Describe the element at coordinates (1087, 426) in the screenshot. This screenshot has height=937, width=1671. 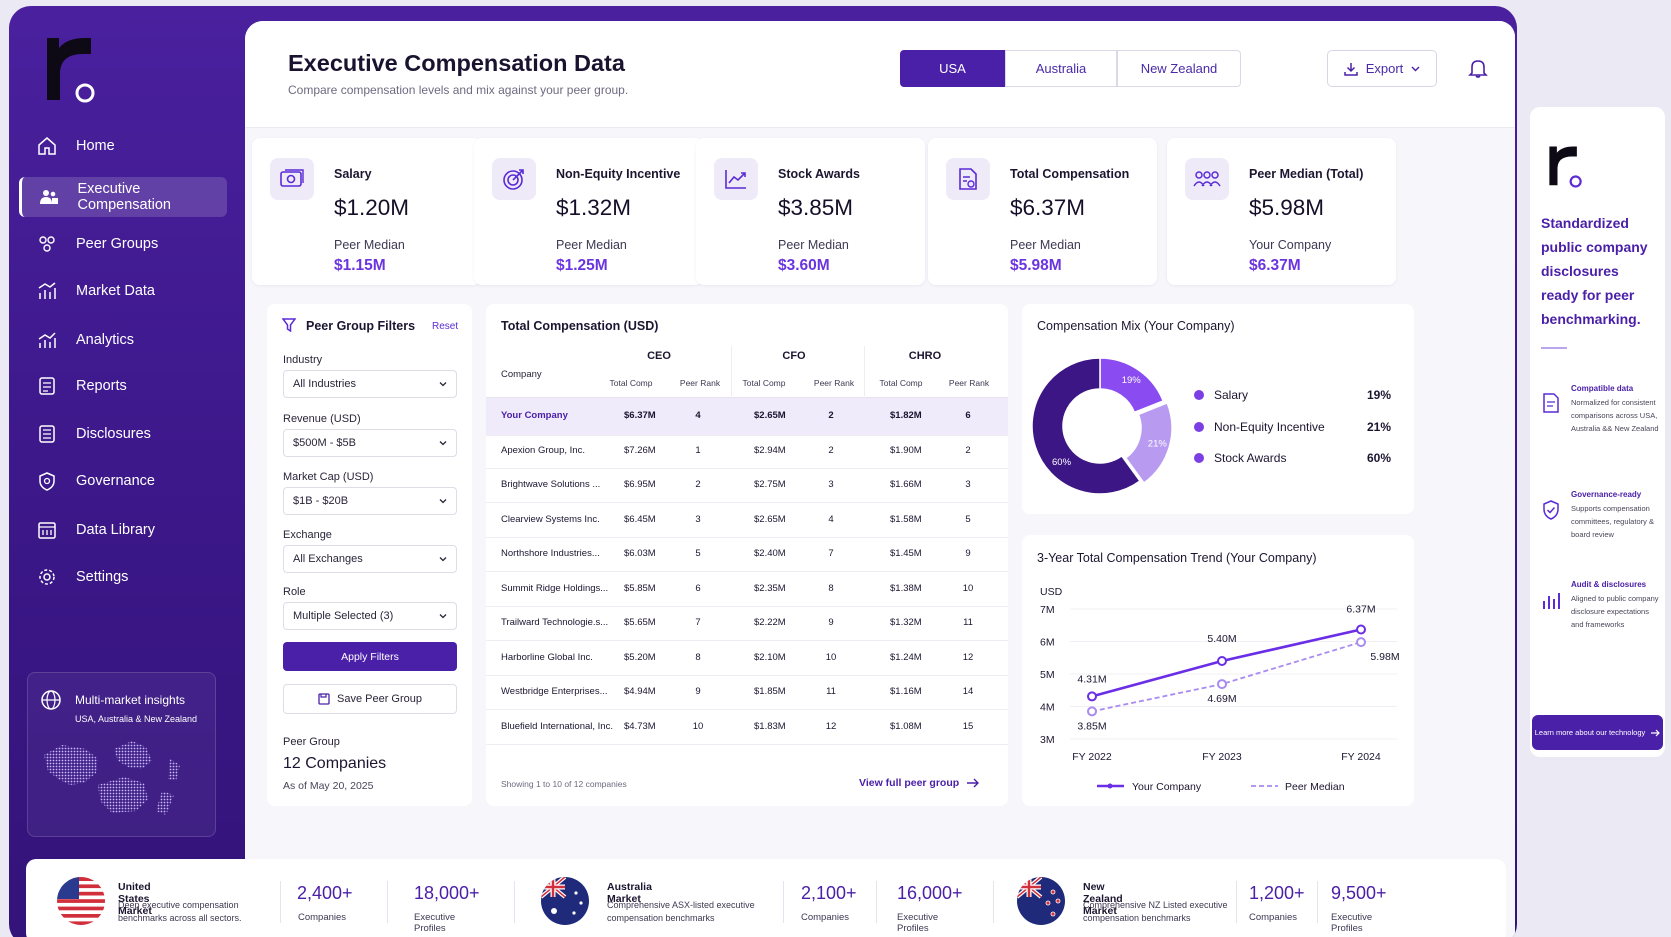
I see `slice-stock-awards` at that location.